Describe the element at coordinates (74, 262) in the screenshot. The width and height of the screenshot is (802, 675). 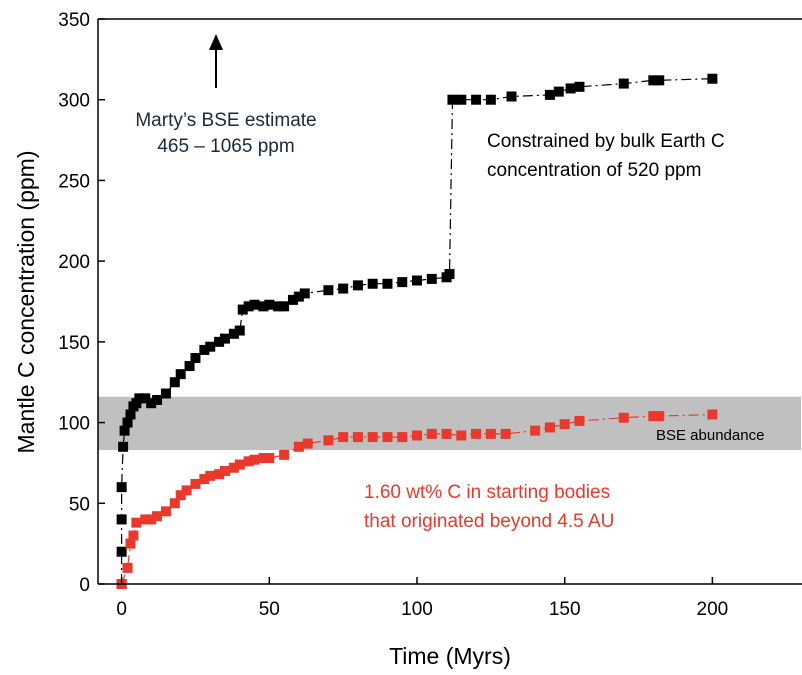
I see `y-tick-label: 200` at that location.